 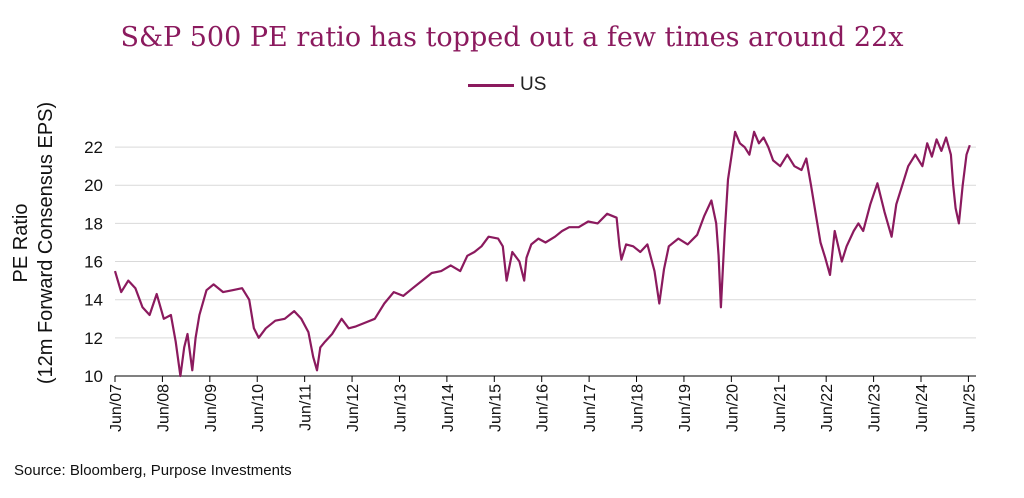 I want to click on y-tick-label: 12, so click(x=93, y=338).